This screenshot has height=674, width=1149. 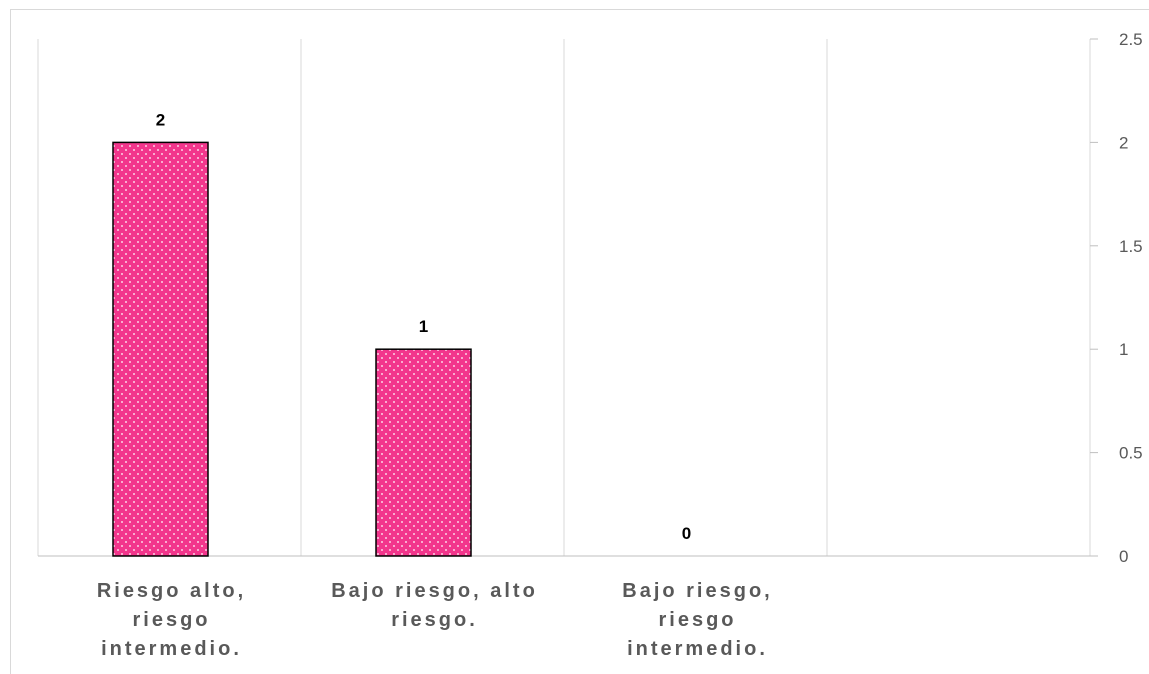 What do you see at coordinates (171, 620) in the screenshot?
I see `category-label-0: riesgo` at bounding box center [171, 620].